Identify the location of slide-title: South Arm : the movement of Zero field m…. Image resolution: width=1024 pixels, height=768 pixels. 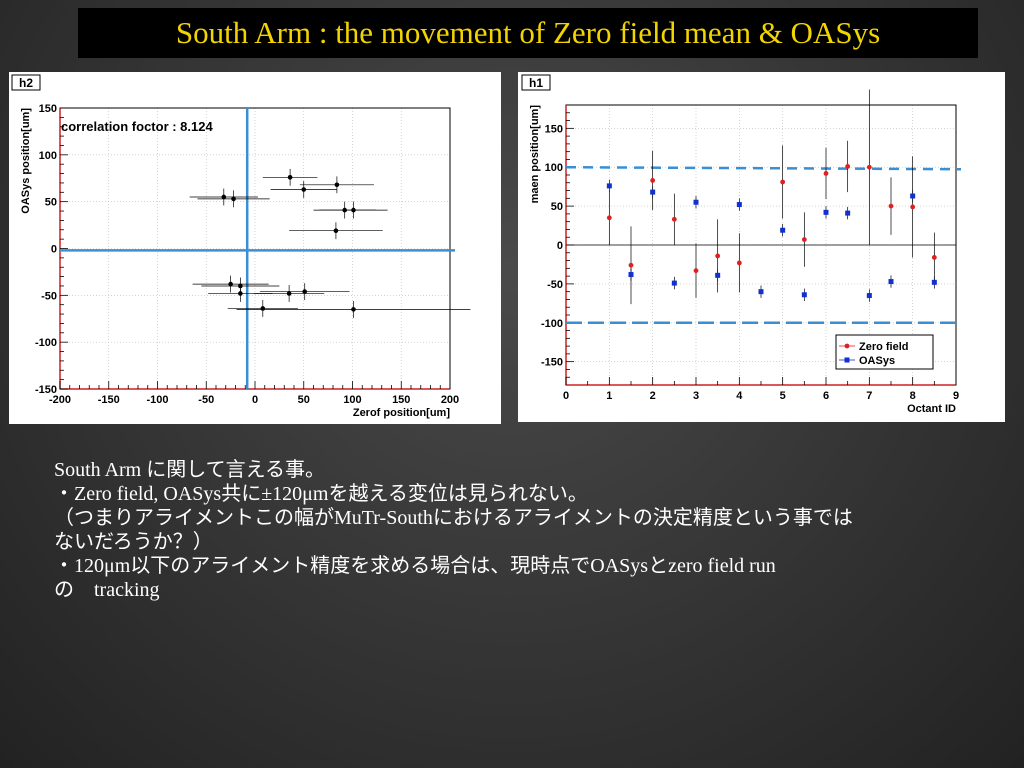
(528, 32).